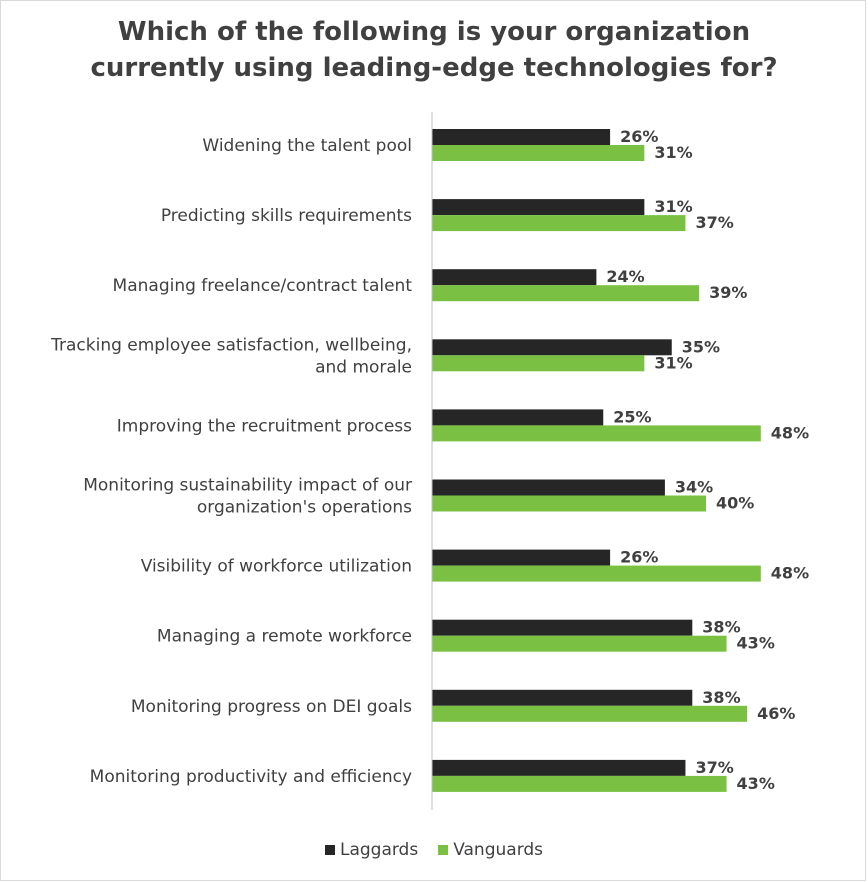  Describe the element at coordinates (632, 416) in the screenshot. I see `data-label-laggards: 25%` at that location.